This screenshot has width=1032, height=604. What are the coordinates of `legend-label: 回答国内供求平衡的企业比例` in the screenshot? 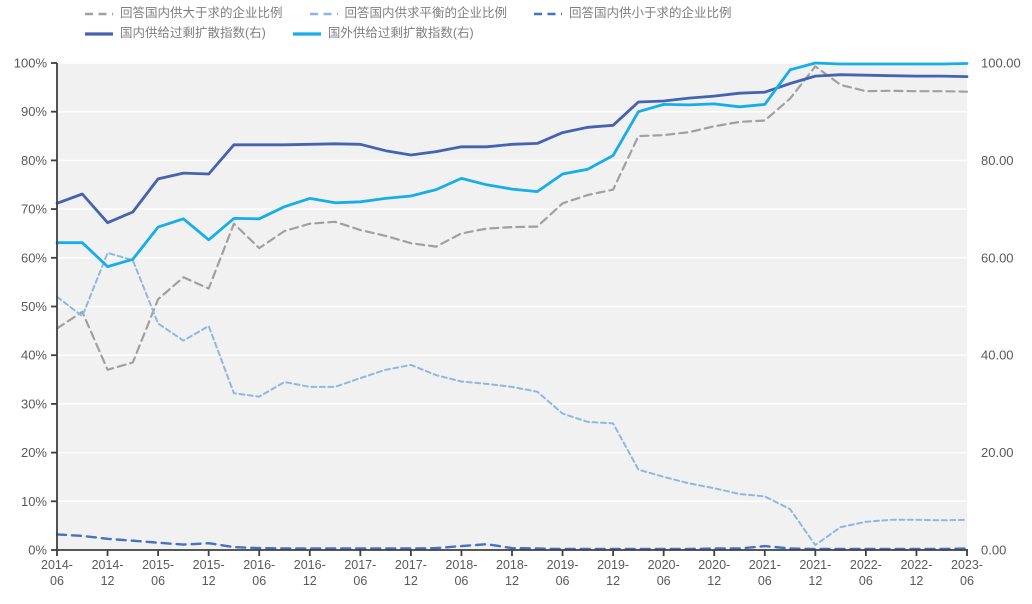 It's located at (426, 13).